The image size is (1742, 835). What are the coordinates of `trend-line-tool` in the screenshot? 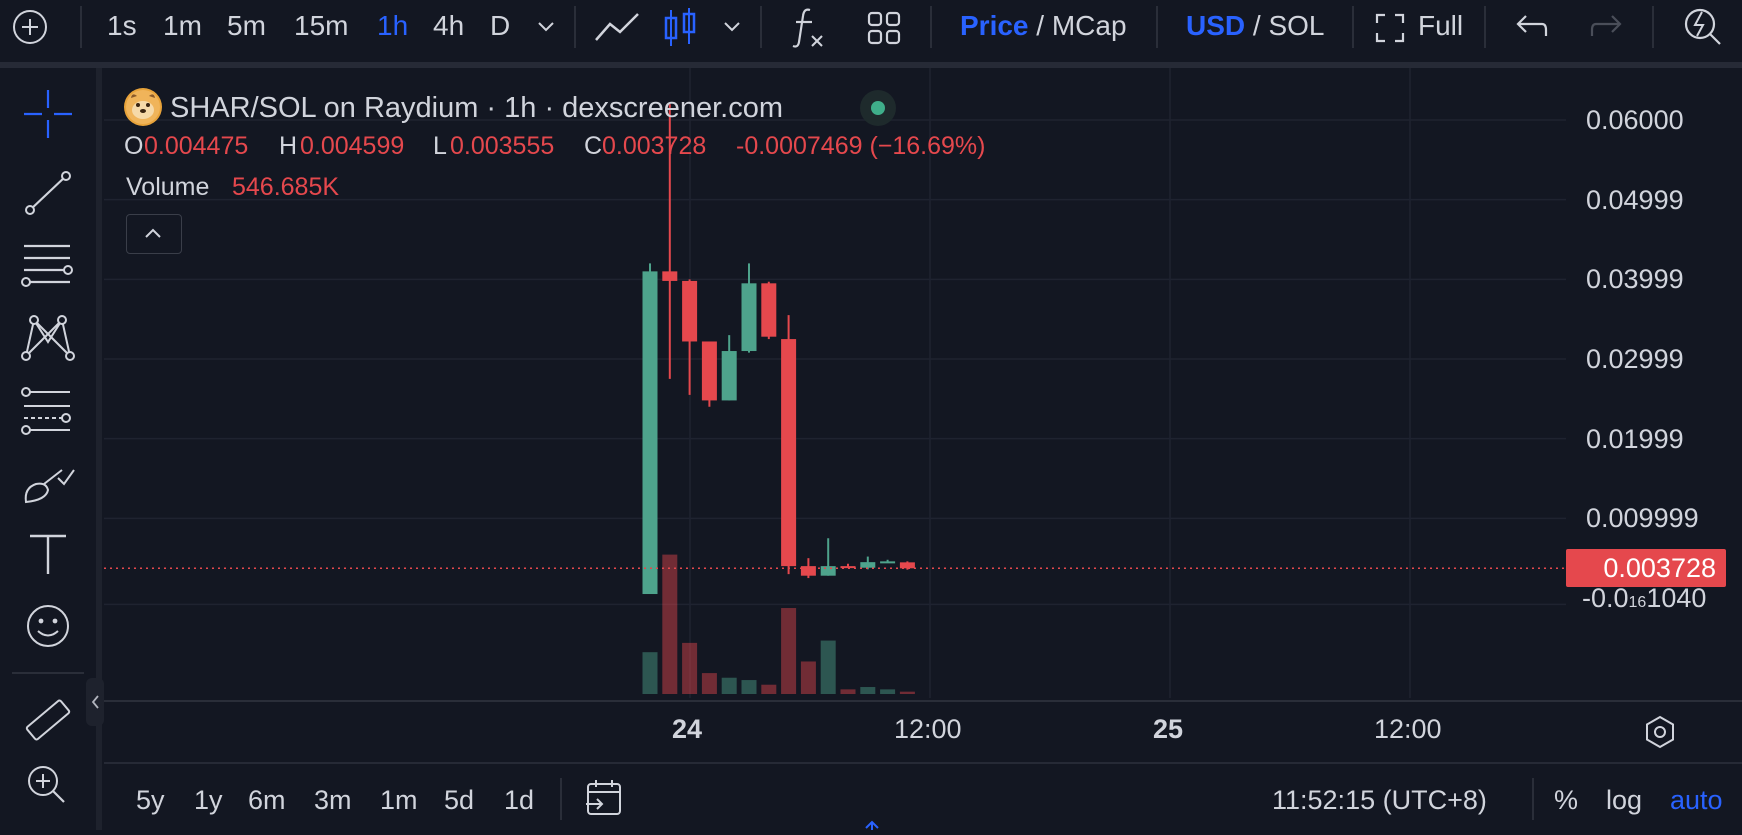 It's located at (48, 193).